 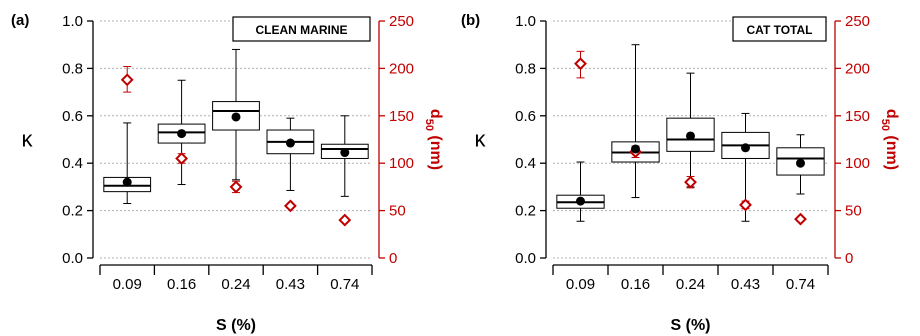 I want to click on chart-title: CAT TOTAL, so click(x=780, y=30).